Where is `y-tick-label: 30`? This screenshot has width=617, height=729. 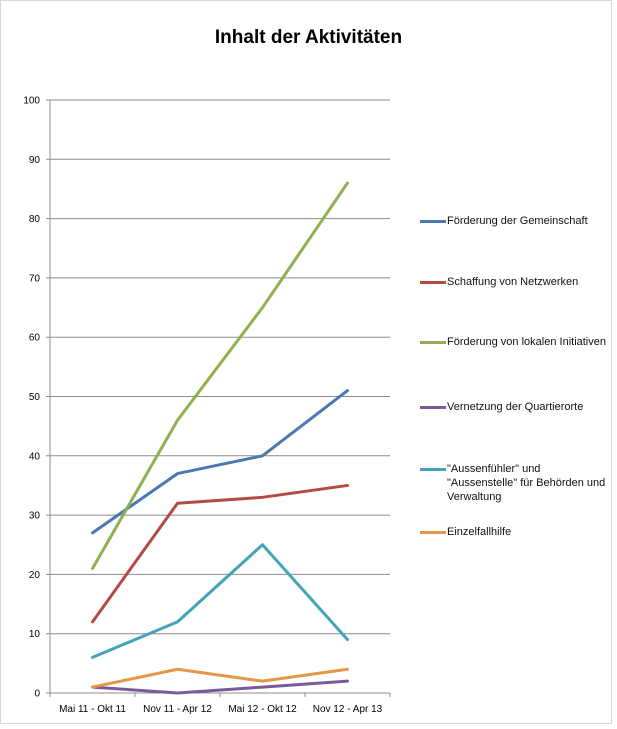
y-tick-label: 30 is located at coordinates (35, 516).